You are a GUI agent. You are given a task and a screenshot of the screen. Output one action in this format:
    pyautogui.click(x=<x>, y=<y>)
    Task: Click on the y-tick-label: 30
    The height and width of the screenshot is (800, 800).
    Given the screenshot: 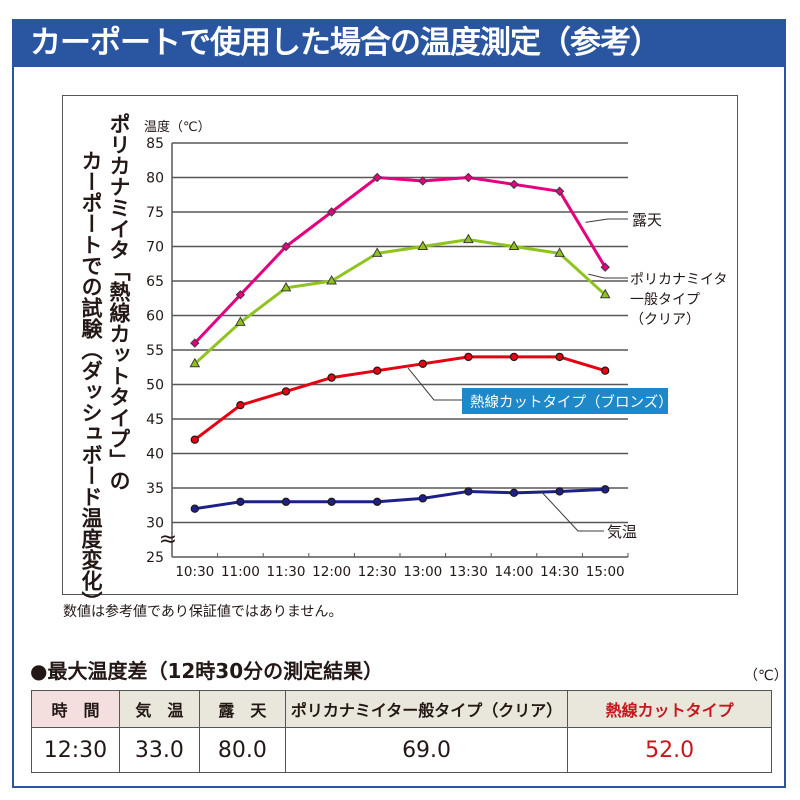 What is the action you would take?
    pyautogui.click(x=155, y=524)
    